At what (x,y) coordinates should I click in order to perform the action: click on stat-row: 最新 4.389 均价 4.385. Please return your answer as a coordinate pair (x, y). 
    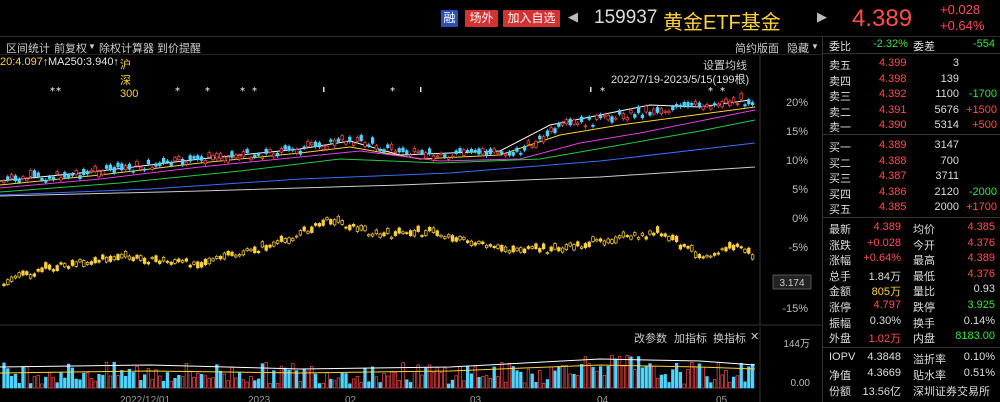
    Looking at the image, I should click on (911, 228).